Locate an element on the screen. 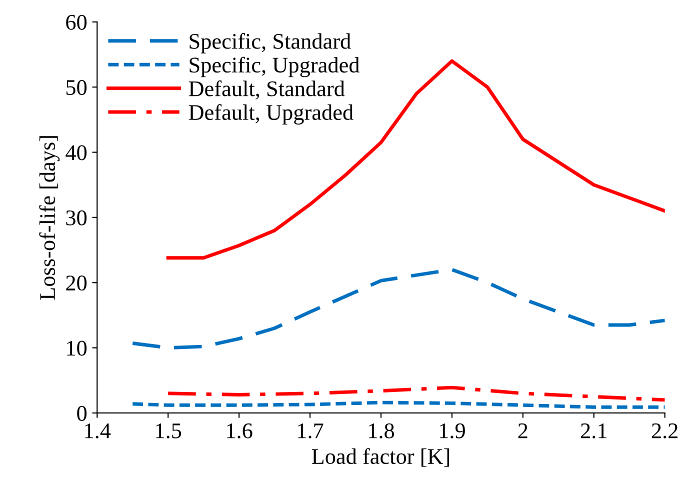  x-tick-label: 1.8 is located at coordinates (381, 430).